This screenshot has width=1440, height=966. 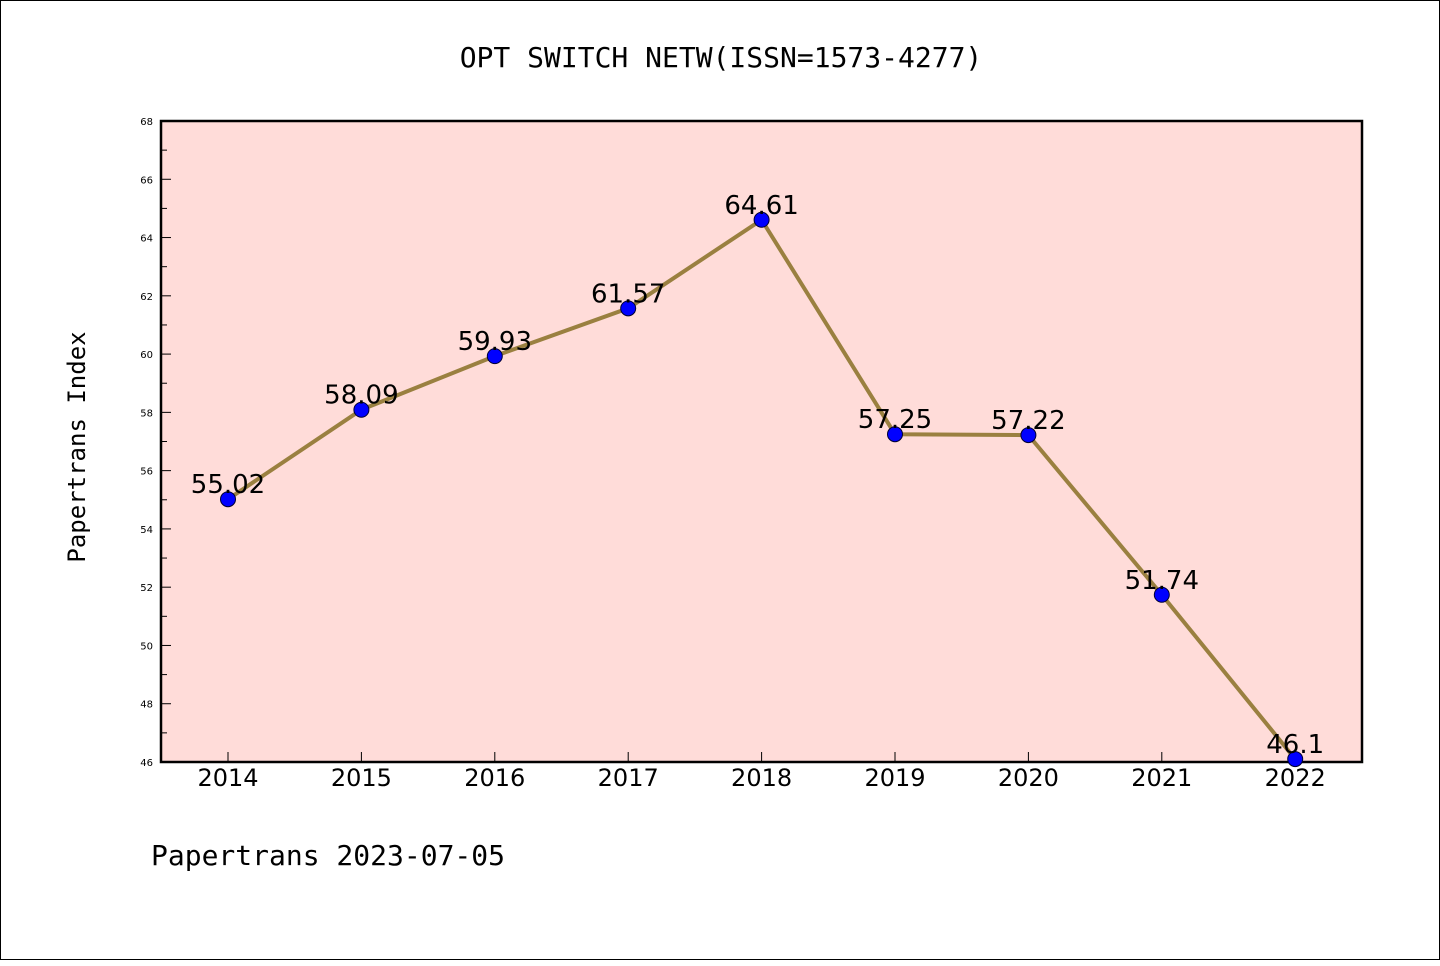 What do you see at coordinates (721, 57) in the screenshot?
I see `chart-title: OPT SWITCH NETW(ISSN=1573-4277)` at bounding box center [721, 57].